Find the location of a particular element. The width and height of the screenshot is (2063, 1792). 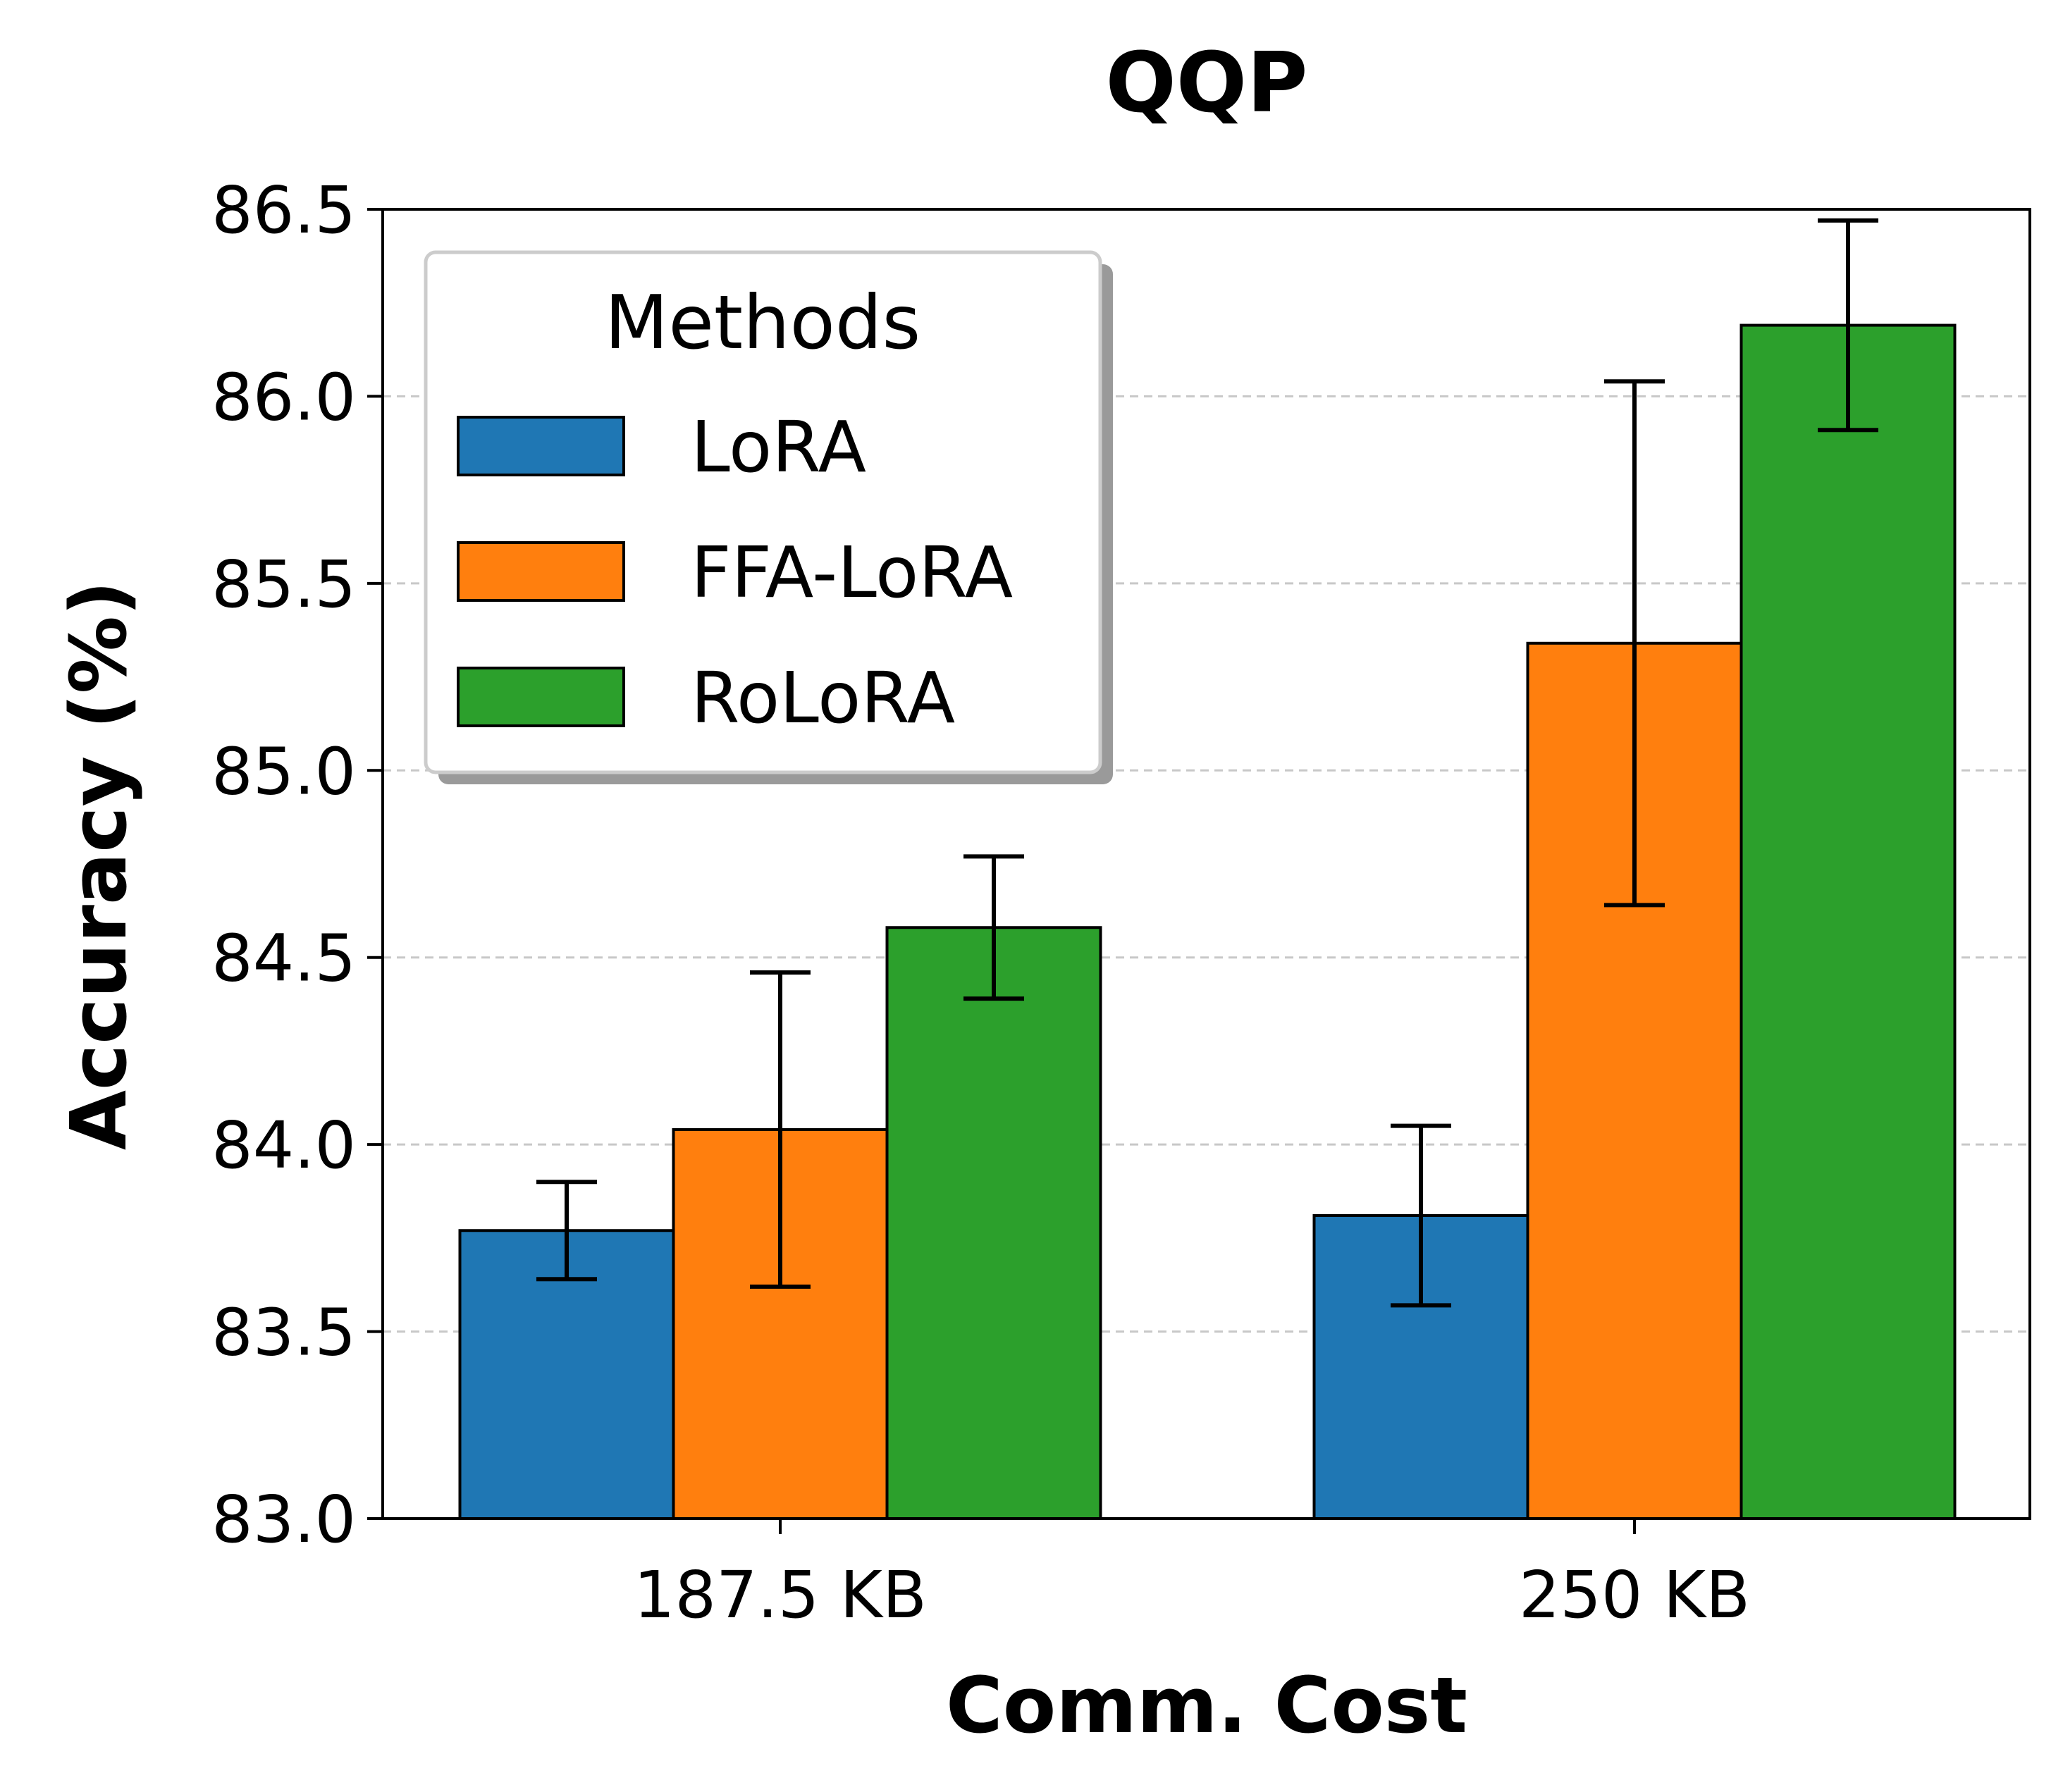

legend-items: LoRA FFA-LoRA RoLoRA is located at coordinates (735, 572).